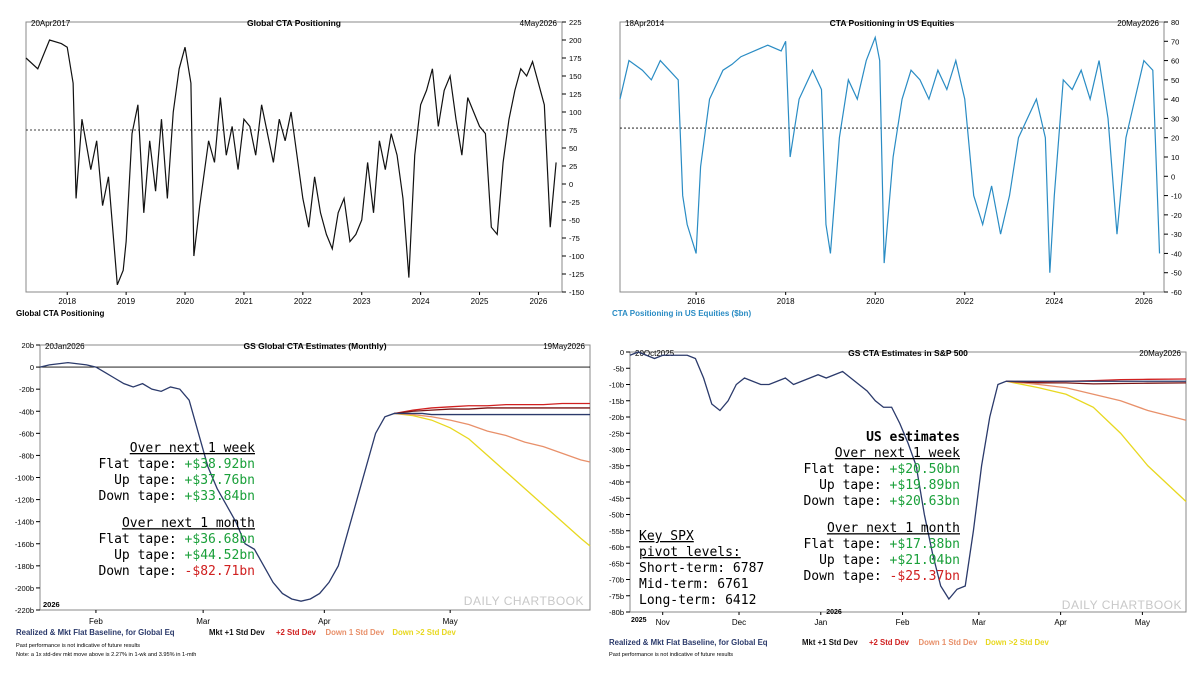 The image size is (1199, 674). I want to click on week-row: Up tape: +$19.89bn, so click(889, 485).